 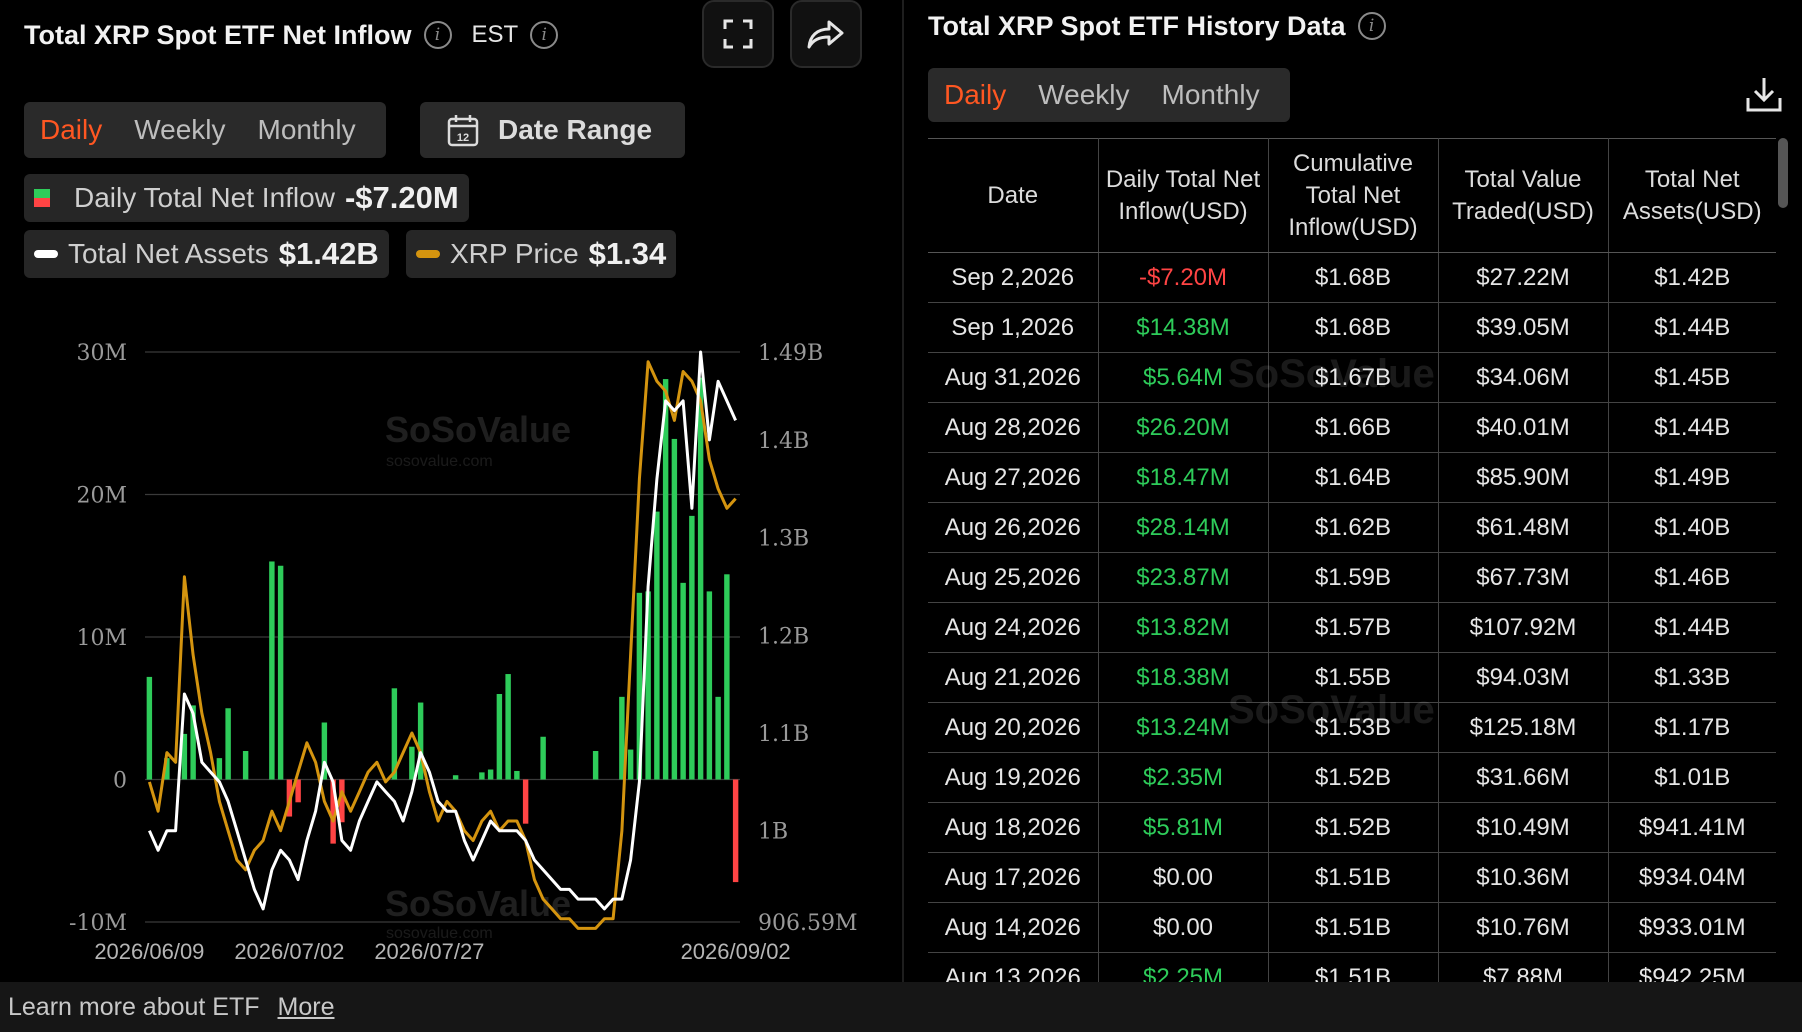 I want to click on fullscreen-icon, so click(x=738, y=34).